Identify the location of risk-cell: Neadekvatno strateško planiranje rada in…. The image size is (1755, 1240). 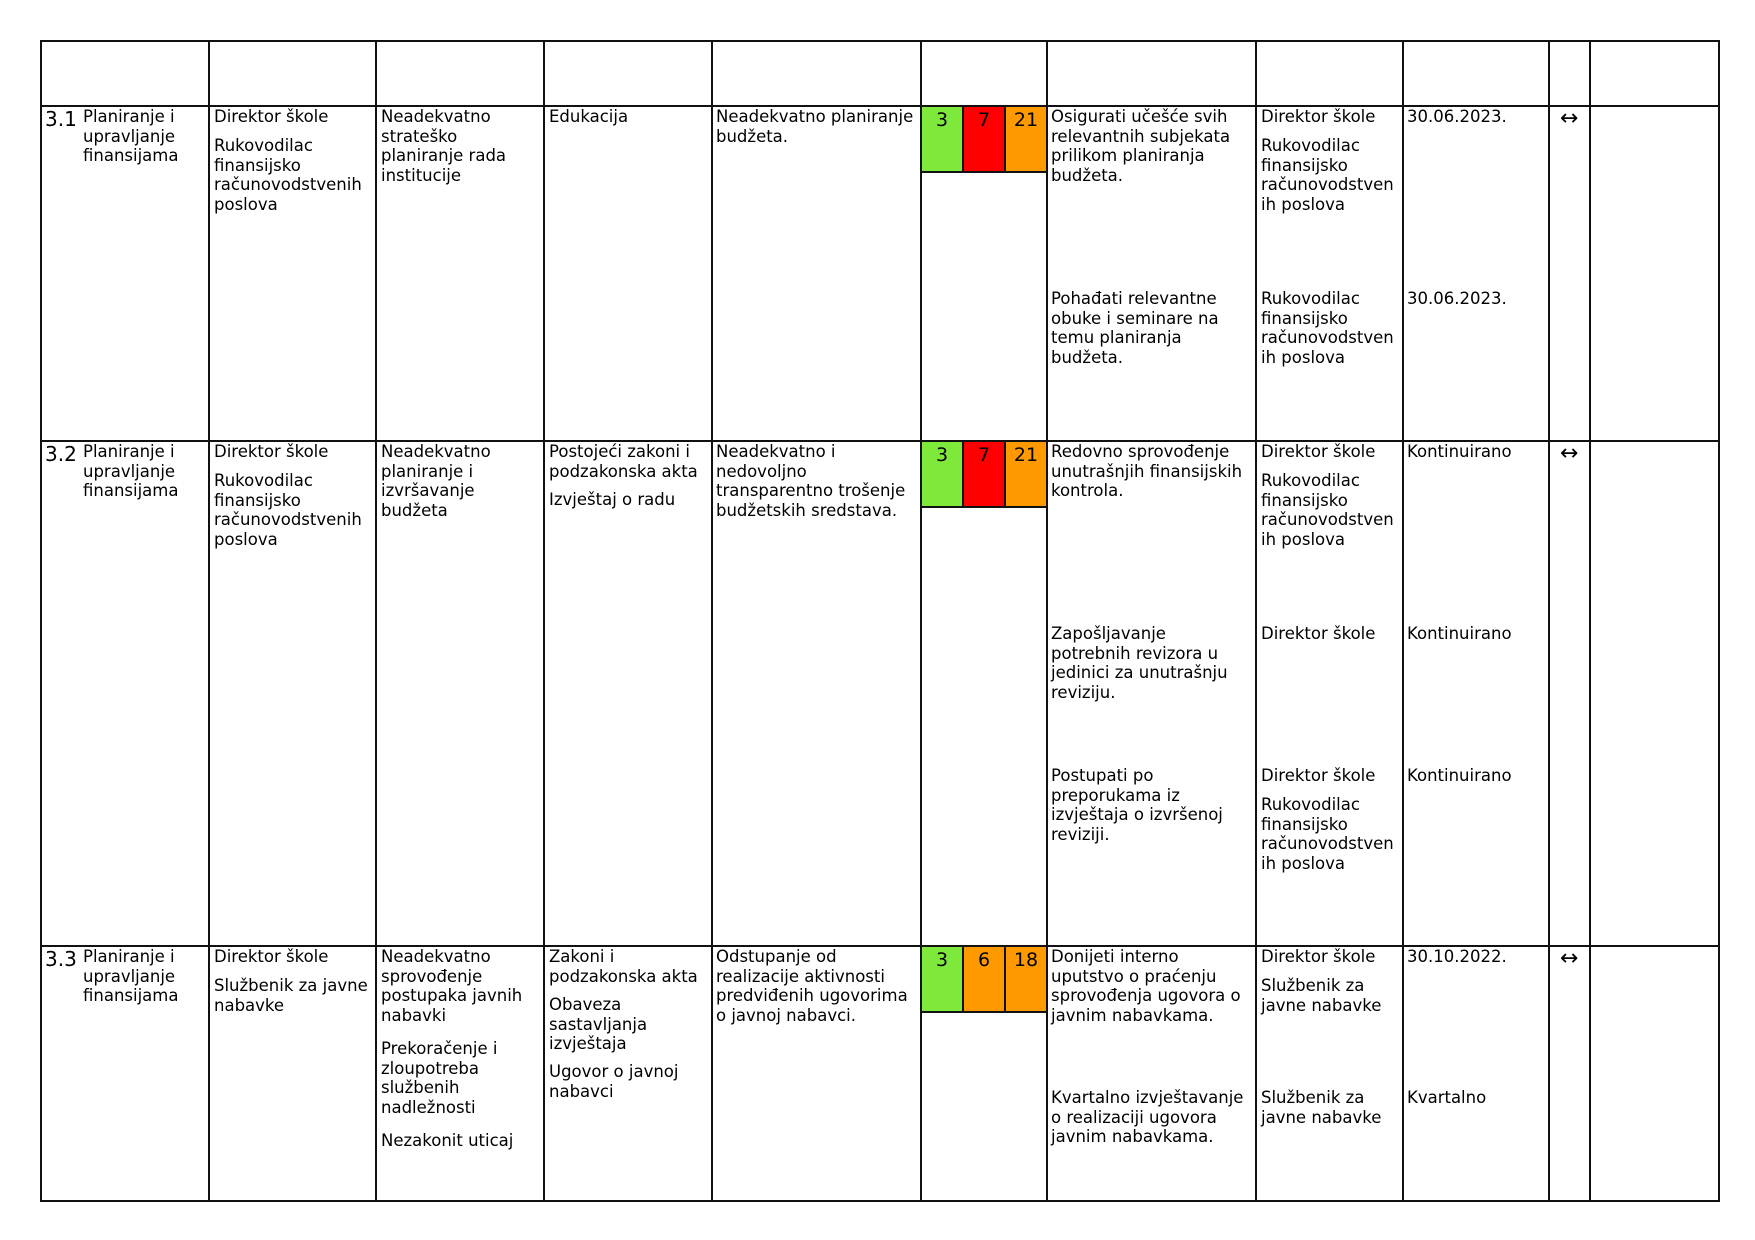
(444, 146).